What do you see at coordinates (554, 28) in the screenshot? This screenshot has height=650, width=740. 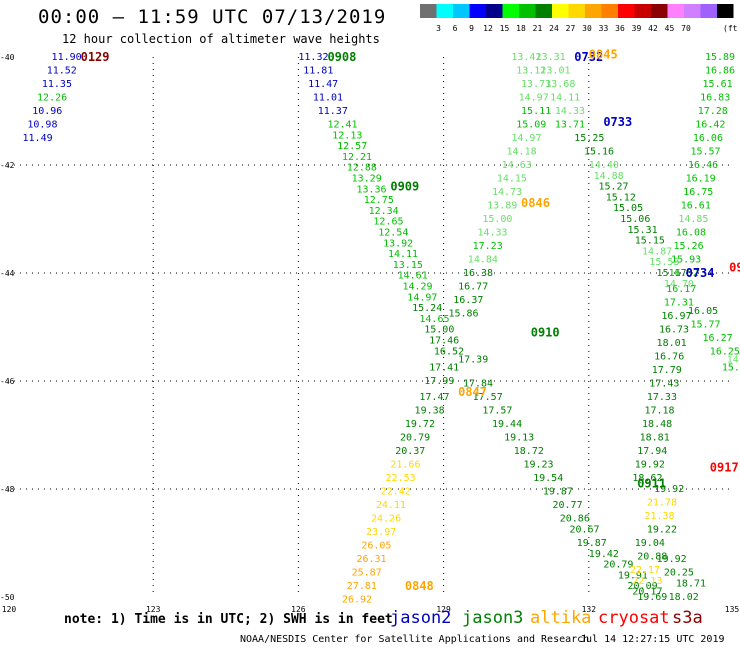 I see `scale-tick-label: 24` at bounding box center [554, 28].